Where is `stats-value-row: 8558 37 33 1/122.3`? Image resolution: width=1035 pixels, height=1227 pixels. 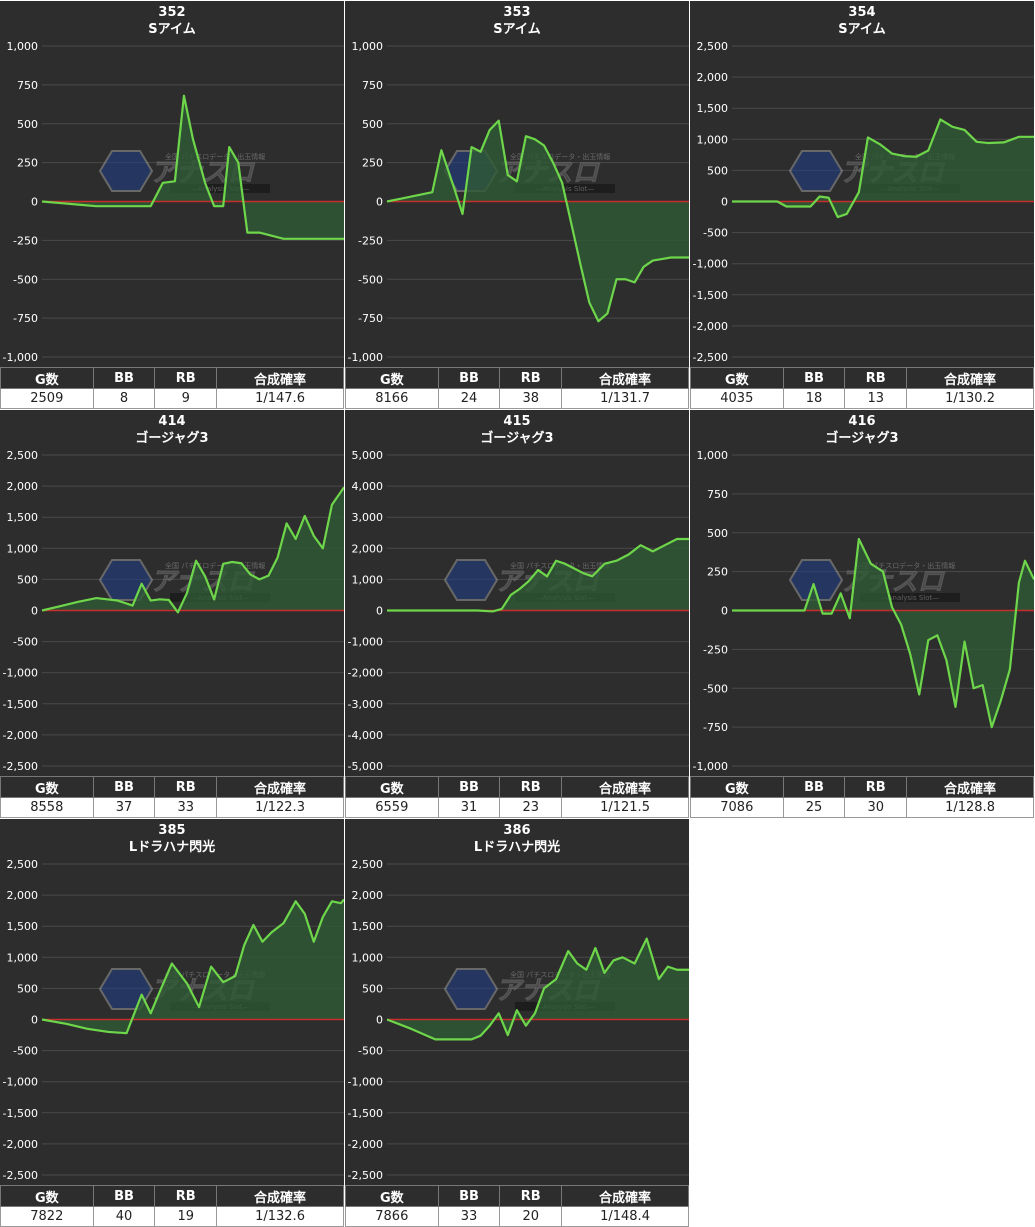 stats-value-row: 8558 37 33 1/122.3 is located at coordinates (172, 807).